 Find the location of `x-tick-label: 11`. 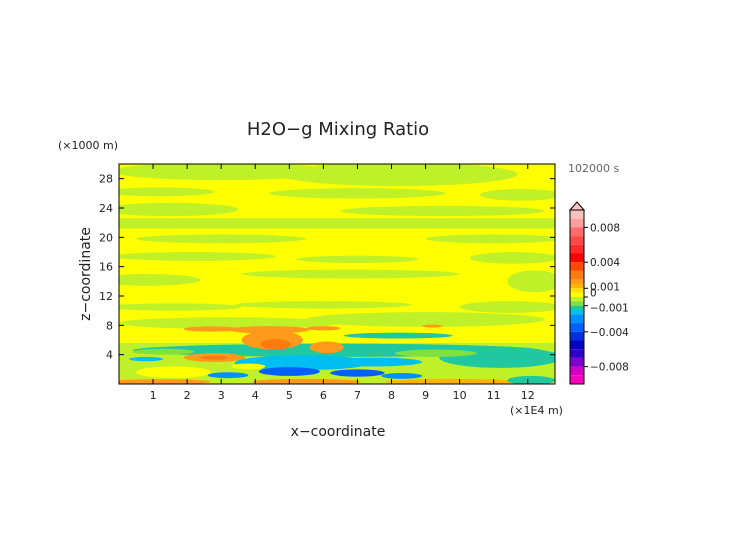

x-tick-label: 11 is located at coordinates (494, 395).